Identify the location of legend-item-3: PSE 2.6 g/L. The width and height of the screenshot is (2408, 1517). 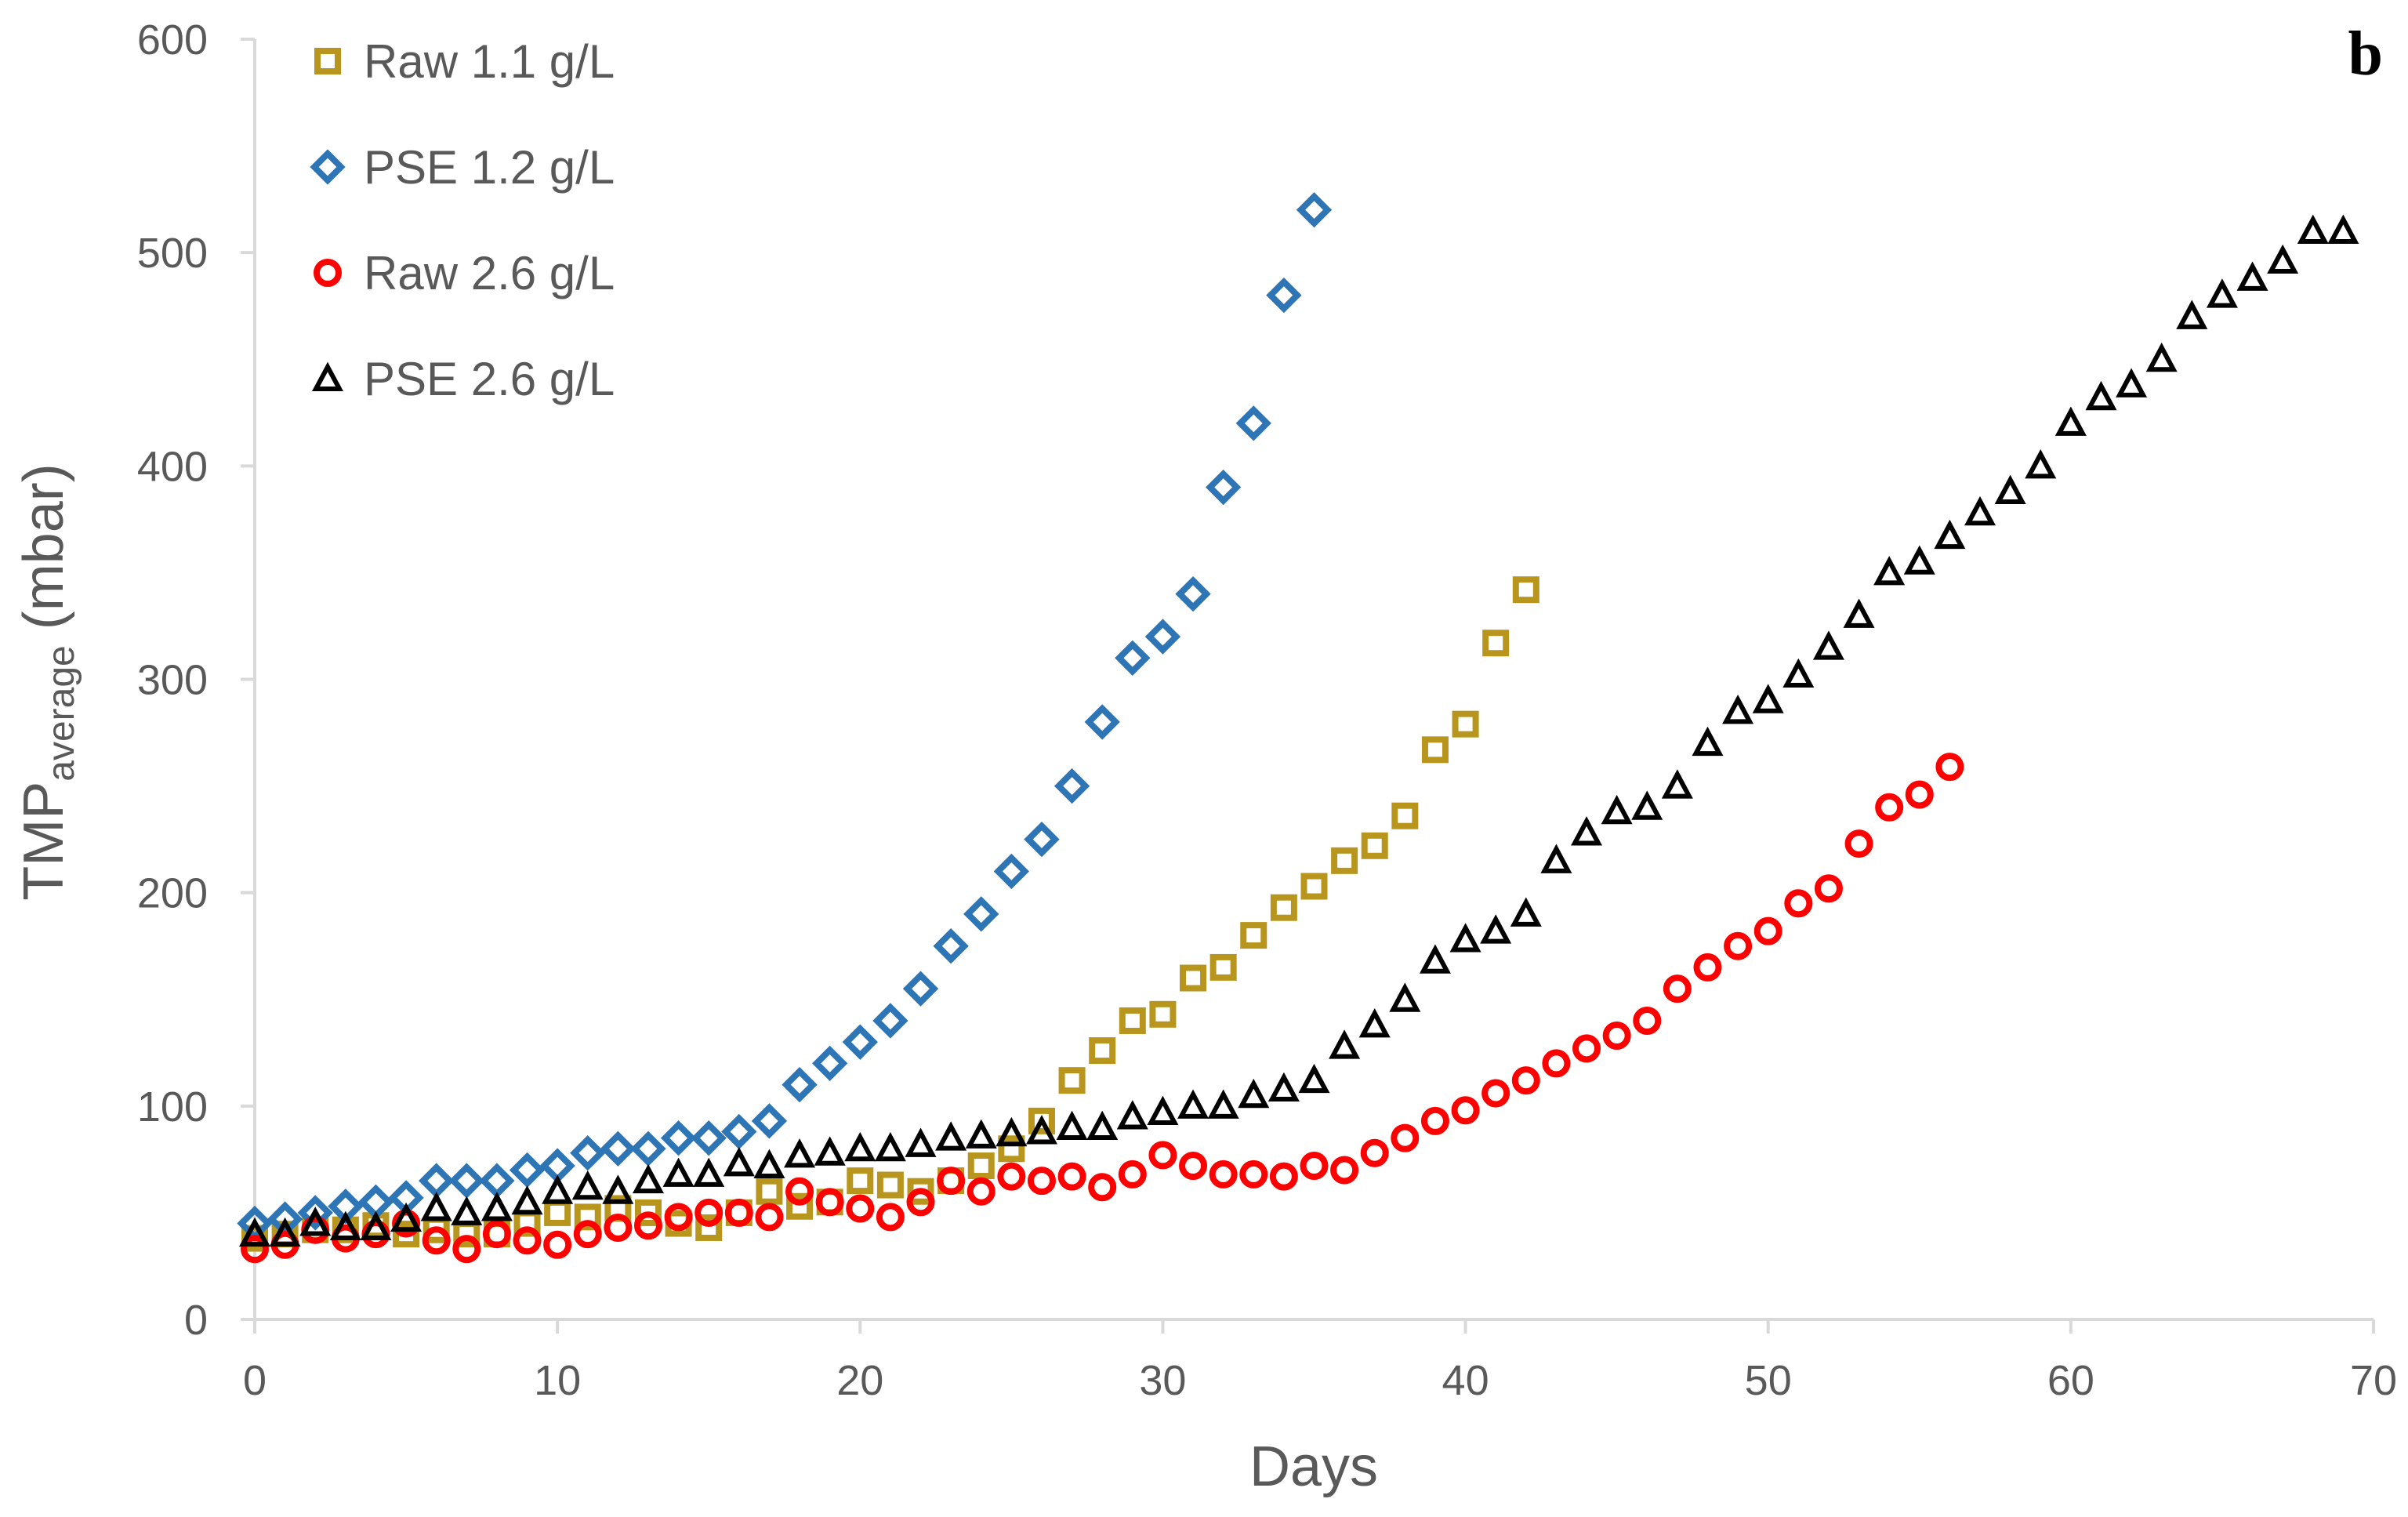
(463, 379).